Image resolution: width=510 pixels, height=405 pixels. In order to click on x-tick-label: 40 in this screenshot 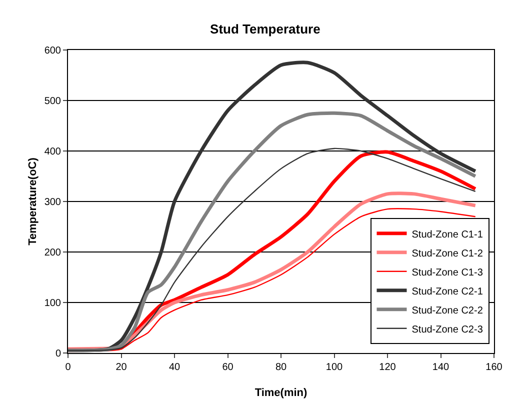, I will do `click(174, 367)`.